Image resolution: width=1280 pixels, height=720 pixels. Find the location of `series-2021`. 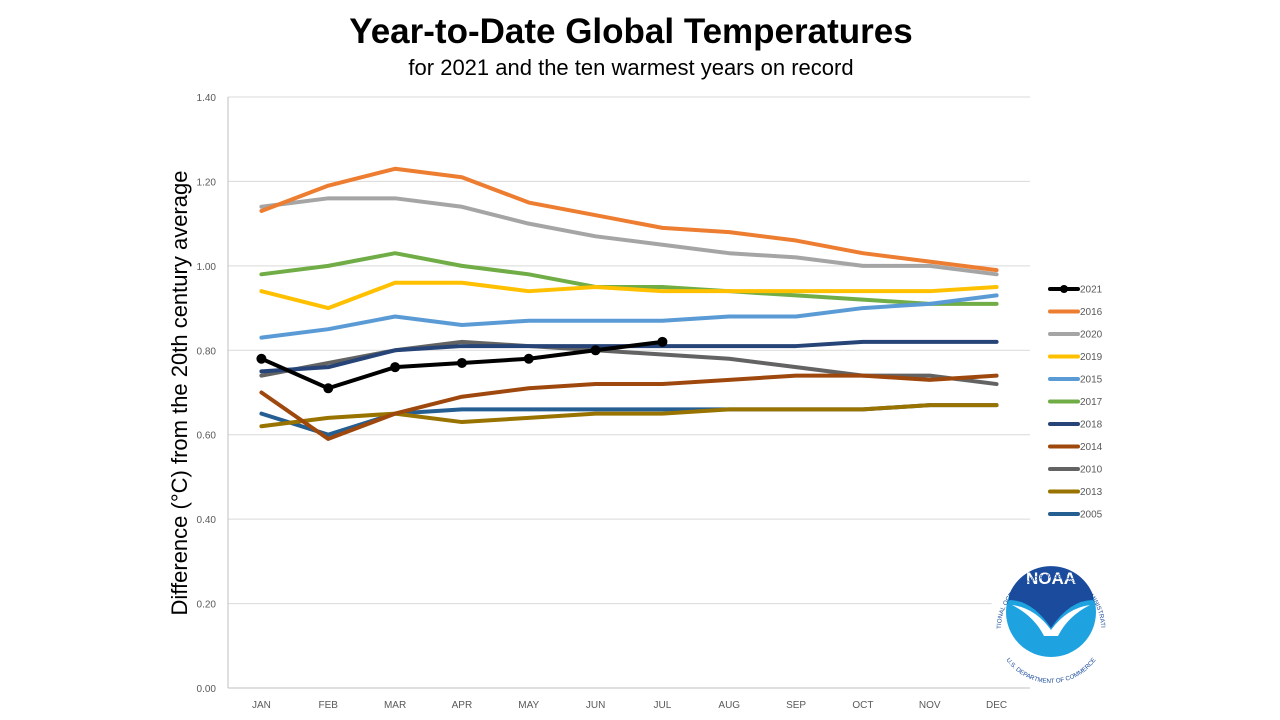

series-2021 is located at coordinates (462, 365).